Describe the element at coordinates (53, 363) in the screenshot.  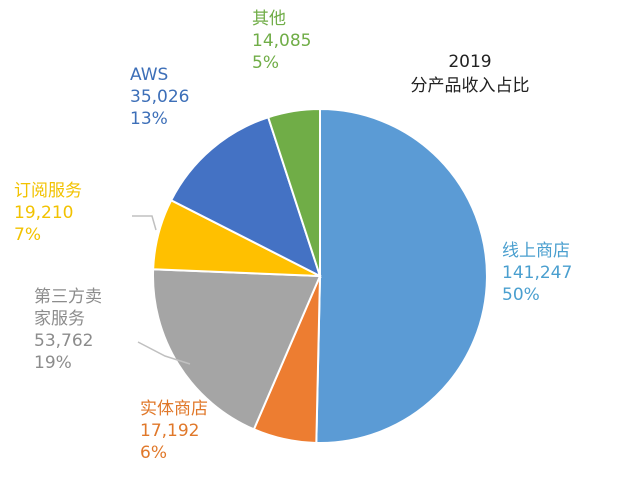
I see `third-party-percent: 19%` at that location.